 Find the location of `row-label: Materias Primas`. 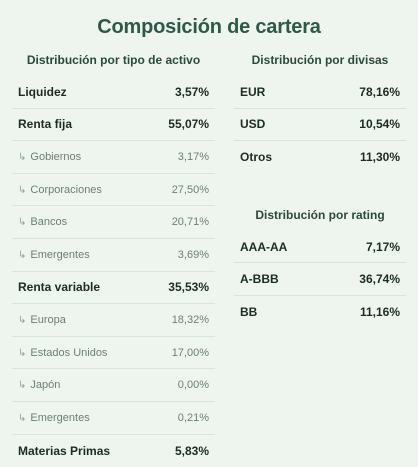

row-label: Materias Primas is located at coordinates (64, 450).